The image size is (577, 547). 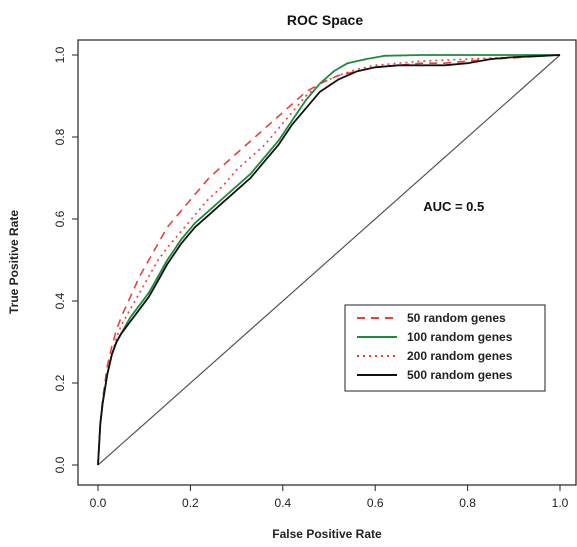 I want to click on x-tick-label-3: 0.6, so click(x=375, y=503).